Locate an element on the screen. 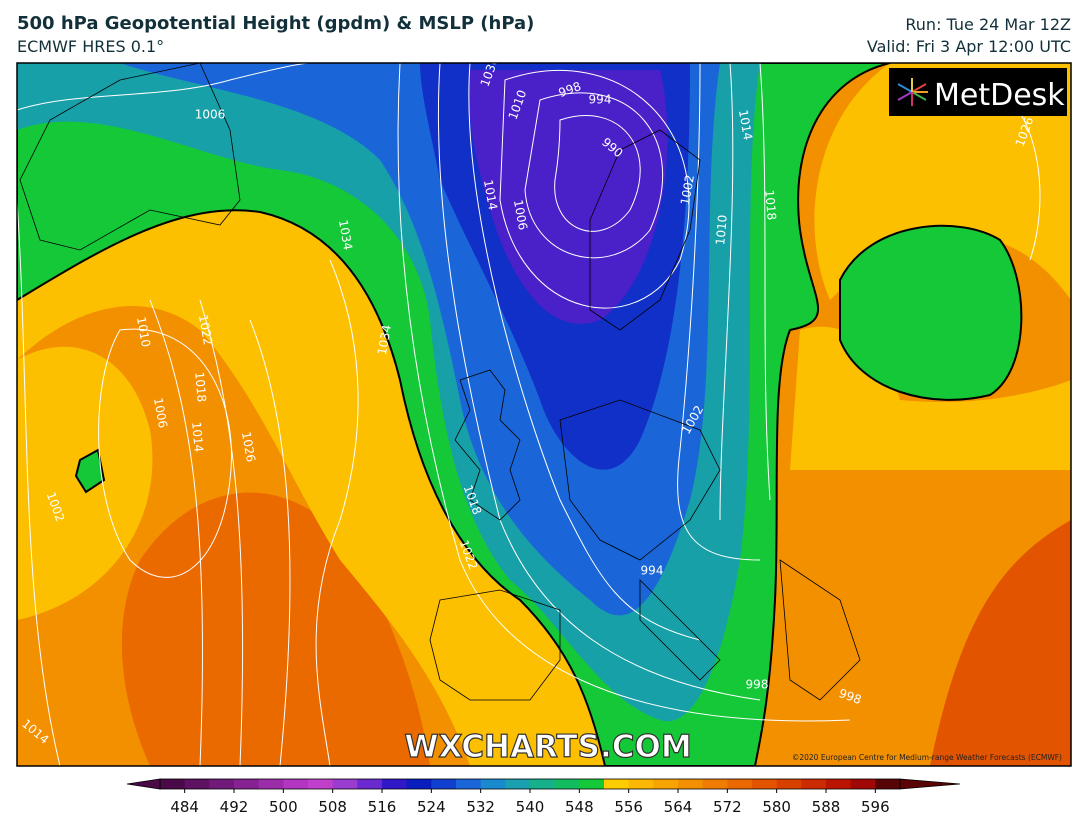 Image resolution: width=1088 pixels, height=833 pixels. colorbar-tick-label: 564 is located at coordinates (678, 807).